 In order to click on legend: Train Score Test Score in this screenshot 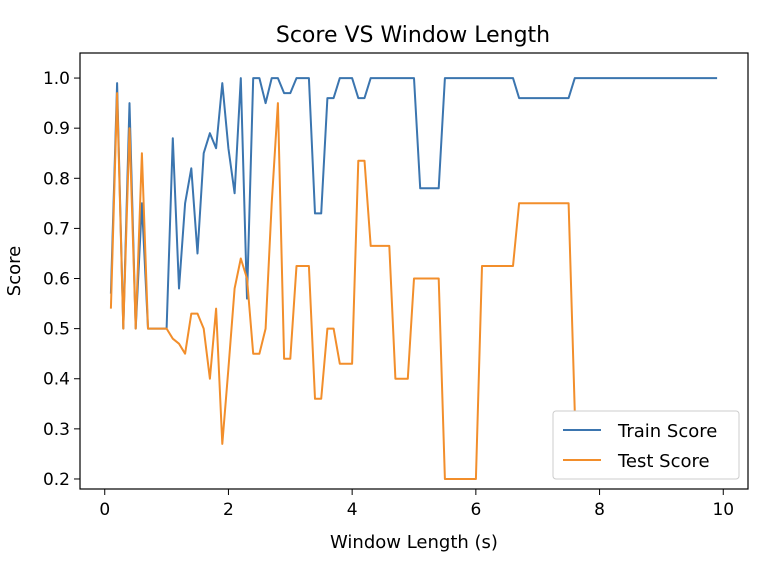, I will do `click(646, 445)`.